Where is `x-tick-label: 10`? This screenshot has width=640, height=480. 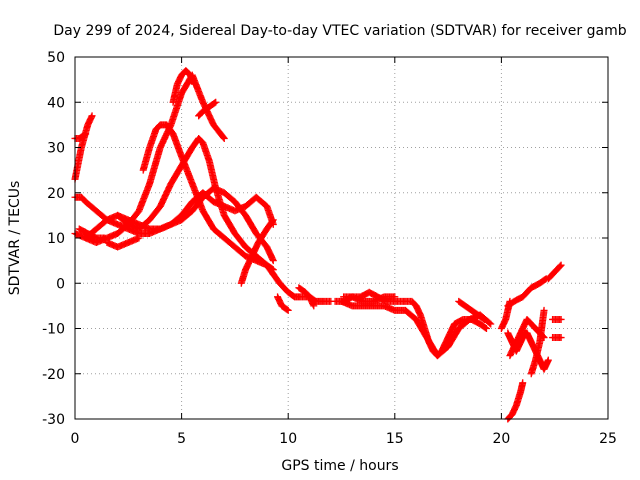
x-tick-label: 10 is located at coordinates (288, 439).